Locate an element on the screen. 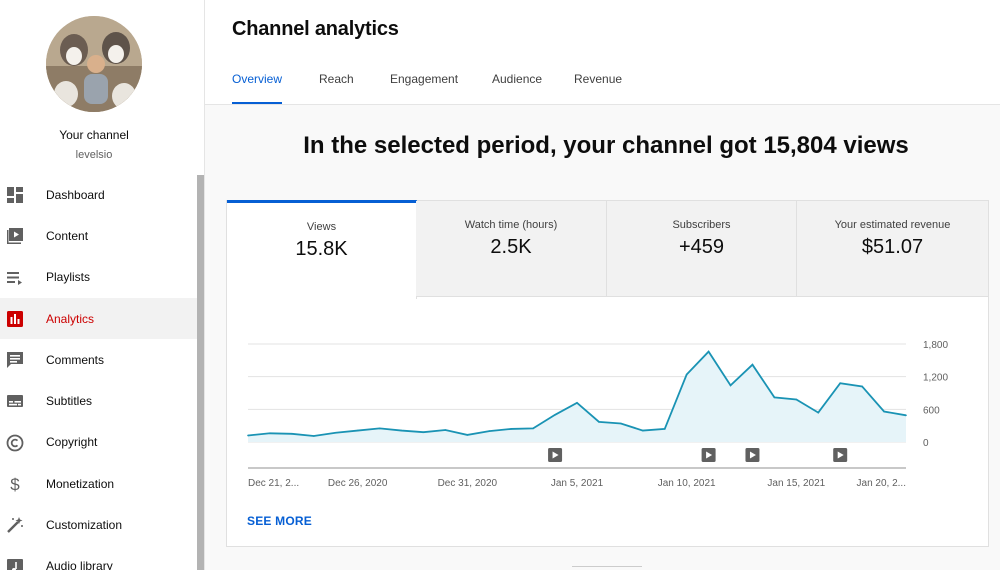  sidebar-item-monetization: $ Monetization is located at coordinates (98, 483).